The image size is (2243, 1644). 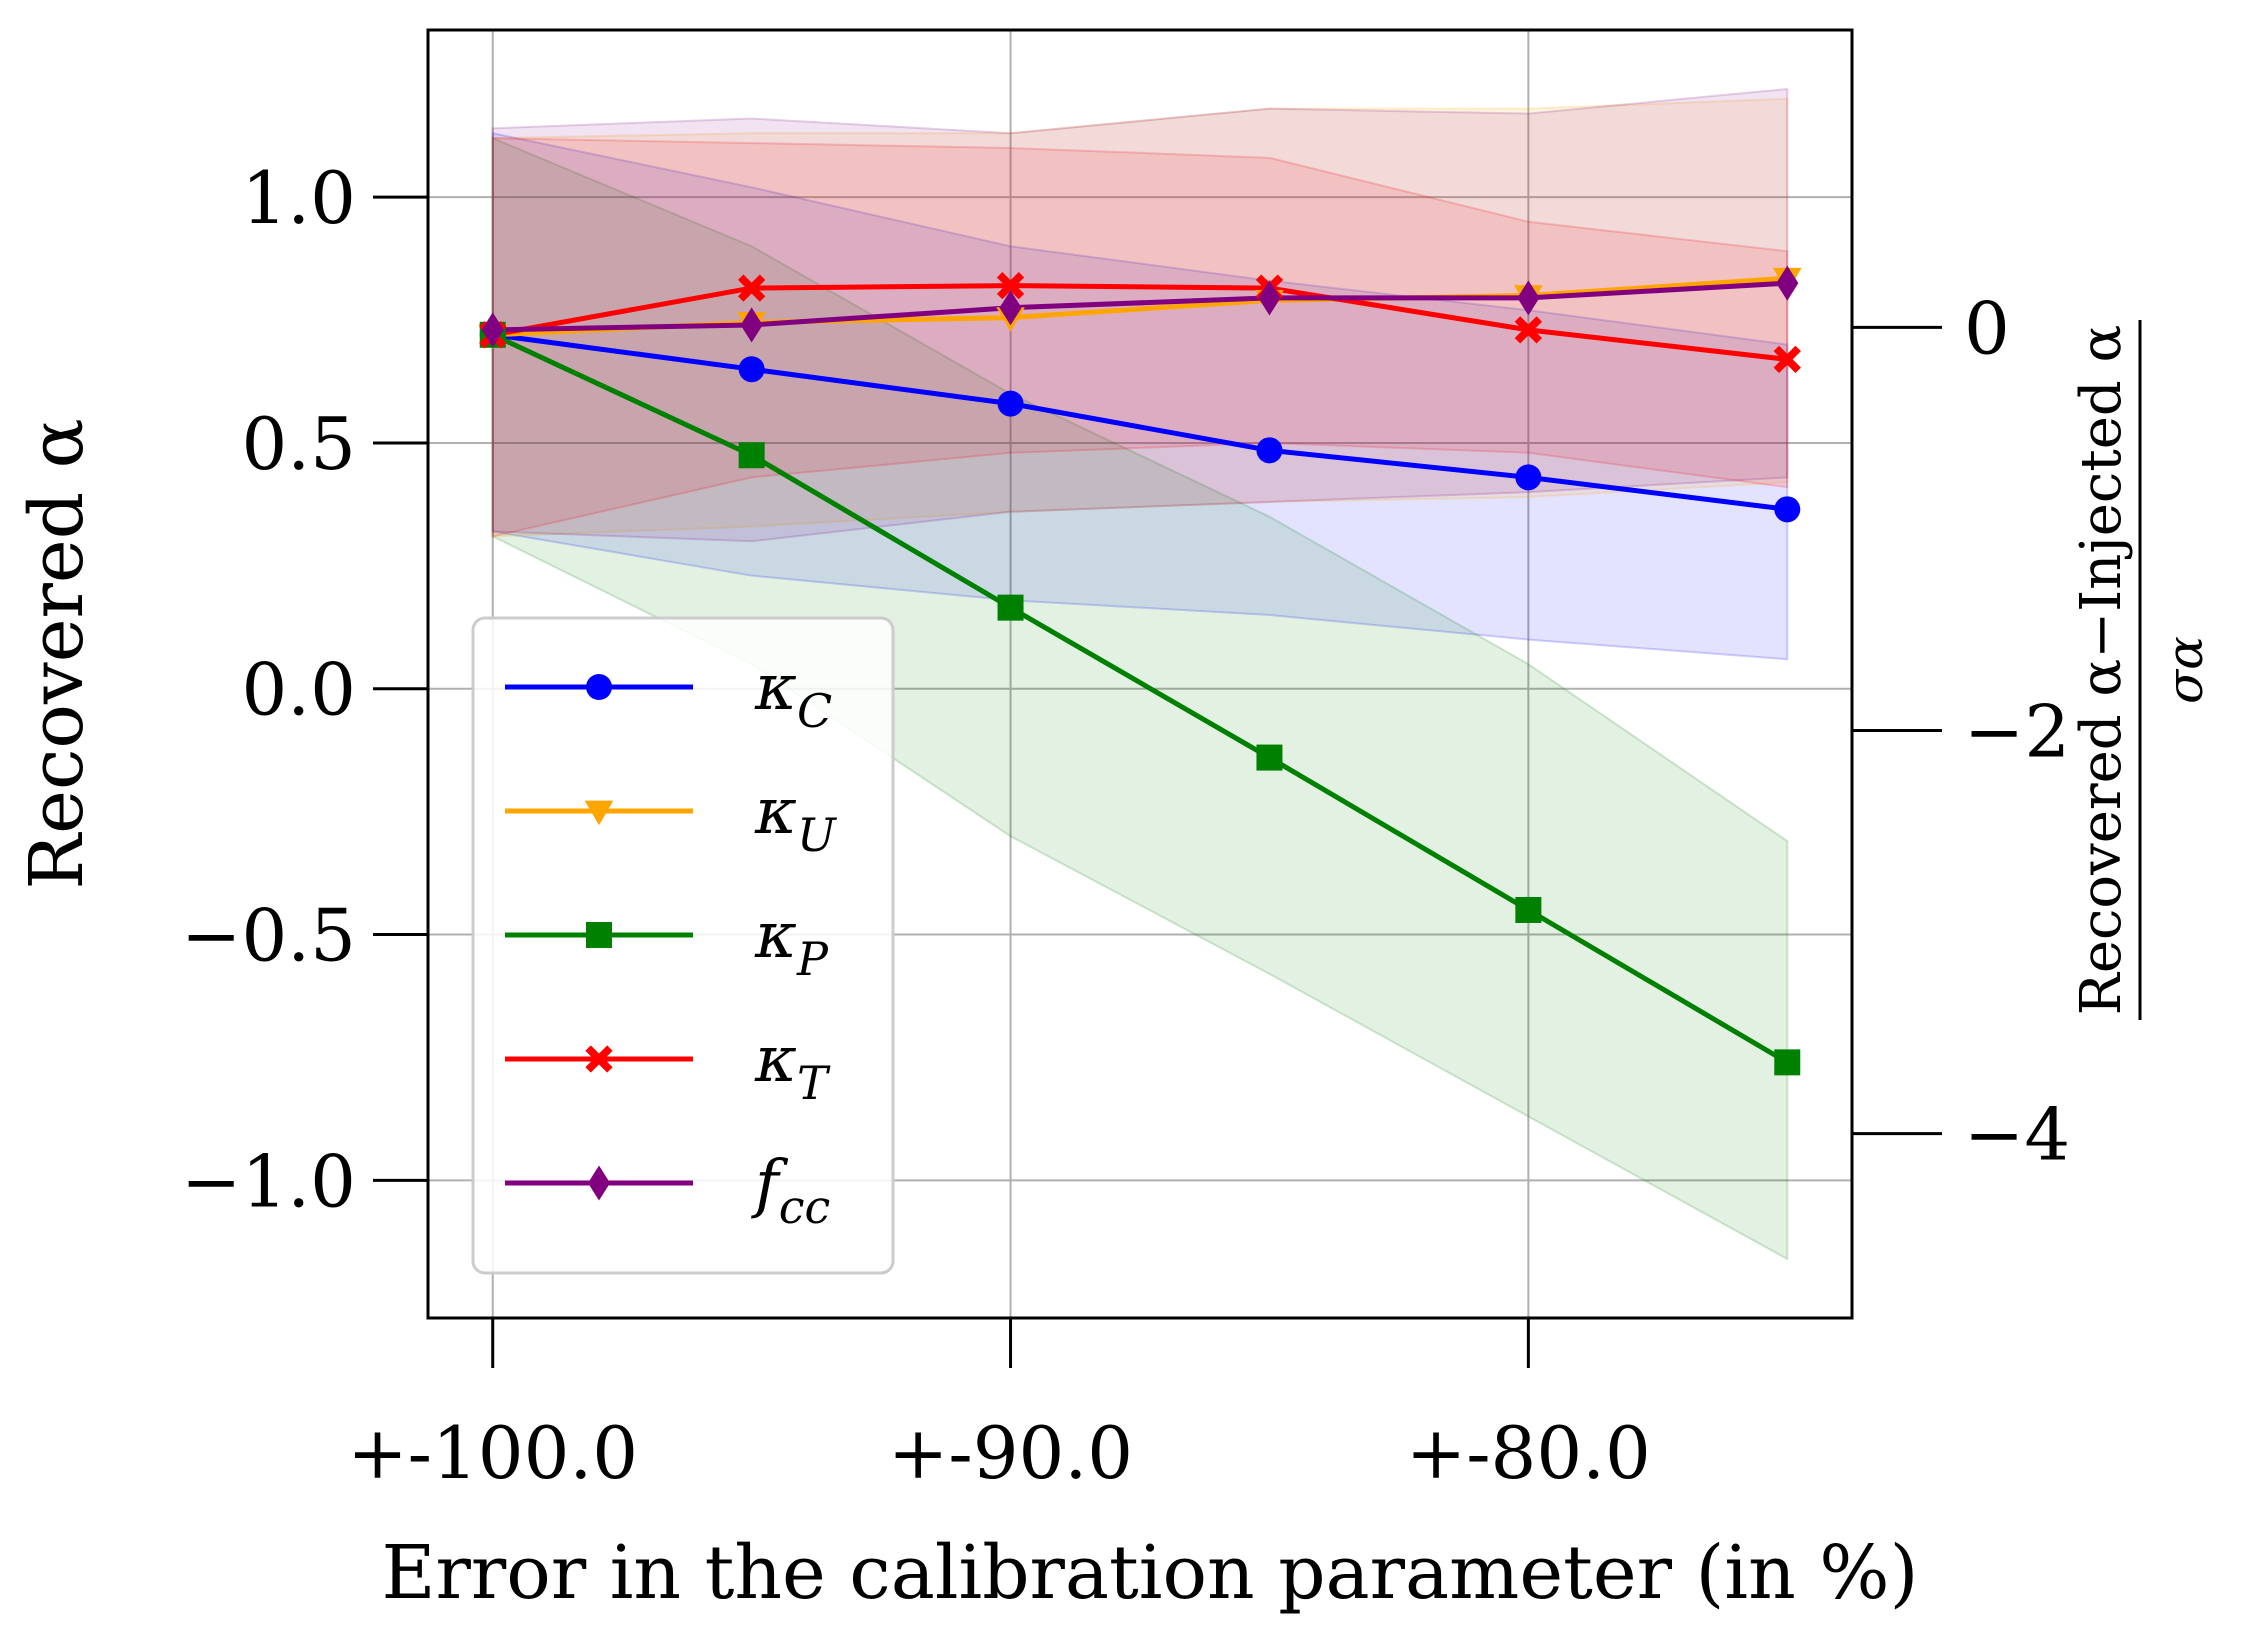 I want to click on point-κC-4, so click(x=1528, y=477).